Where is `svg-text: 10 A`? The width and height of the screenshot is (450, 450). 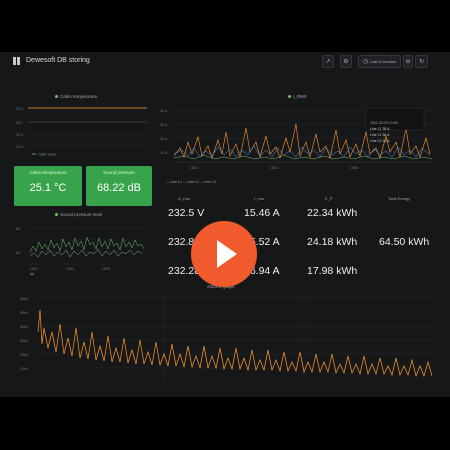 svg-text: 10 A is located at coordinates (164, 153).